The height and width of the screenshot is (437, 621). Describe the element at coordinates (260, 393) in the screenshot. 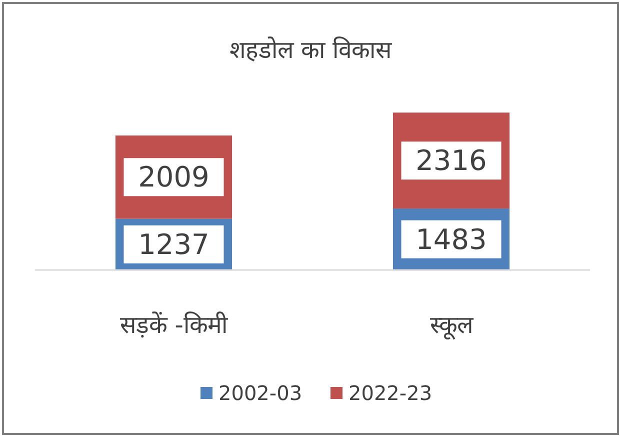

I see `legend-label: 2002-03` at that location.